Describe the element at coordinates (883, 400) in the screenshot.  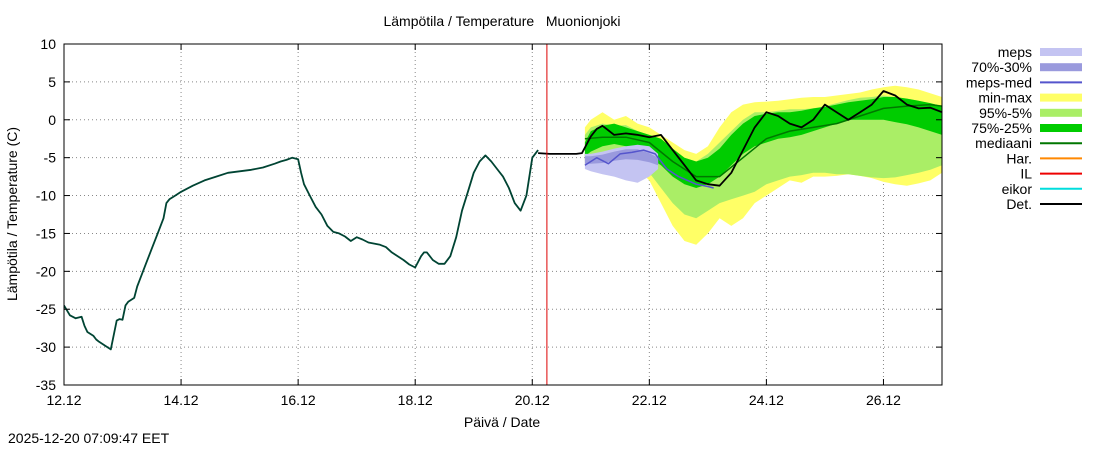
I see `x-tick-label: 26.12` at that location.